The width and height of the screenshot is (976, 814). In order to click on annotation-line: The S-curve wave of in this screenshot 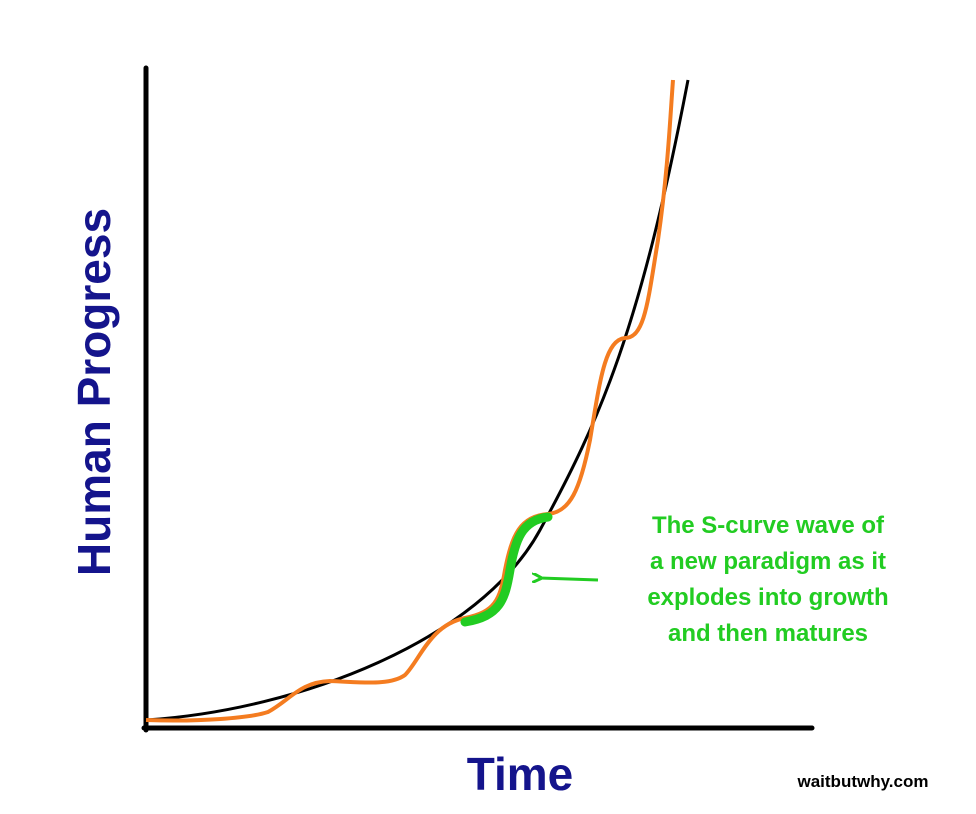, I will do `click(768, 525)`.